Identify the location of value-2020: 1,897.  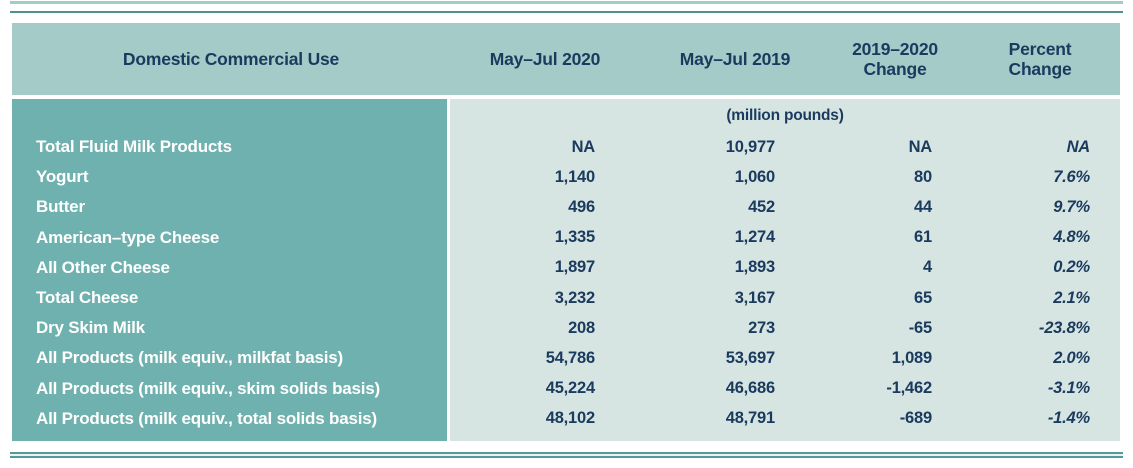
(545, 267).